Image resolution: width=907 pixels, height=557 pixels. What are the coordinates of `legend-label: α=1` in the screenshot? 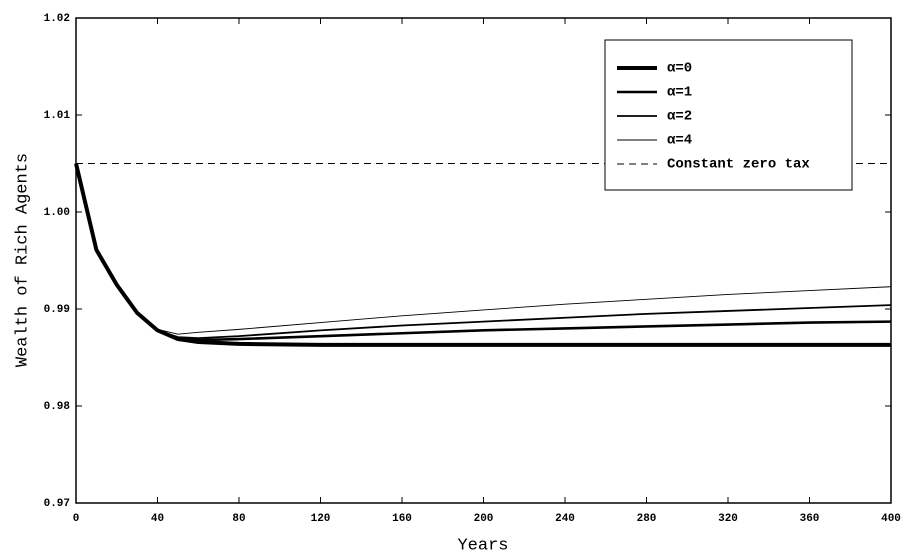 It's located at (679, 93).